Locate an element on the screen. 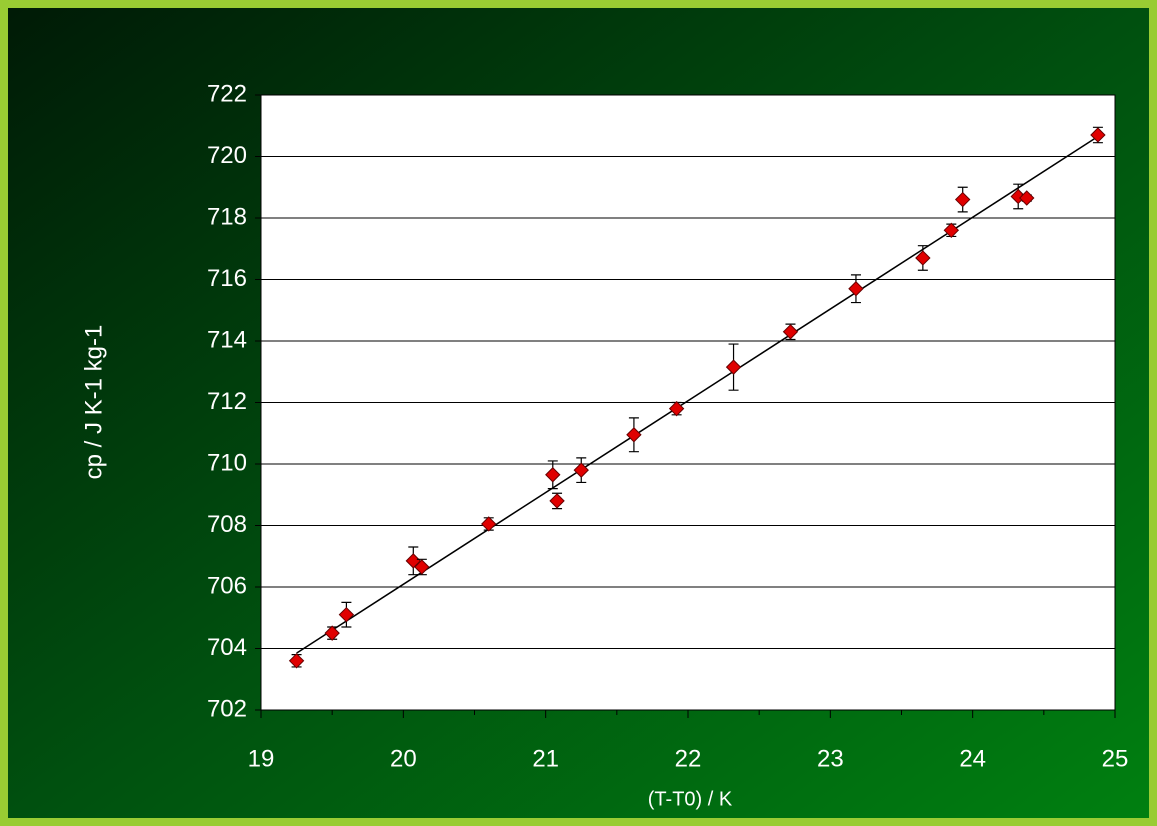 Image resolution: width=1157 pixels, height=826 pixels. y-tick-label: 708 is located at coordinates (227, 524).